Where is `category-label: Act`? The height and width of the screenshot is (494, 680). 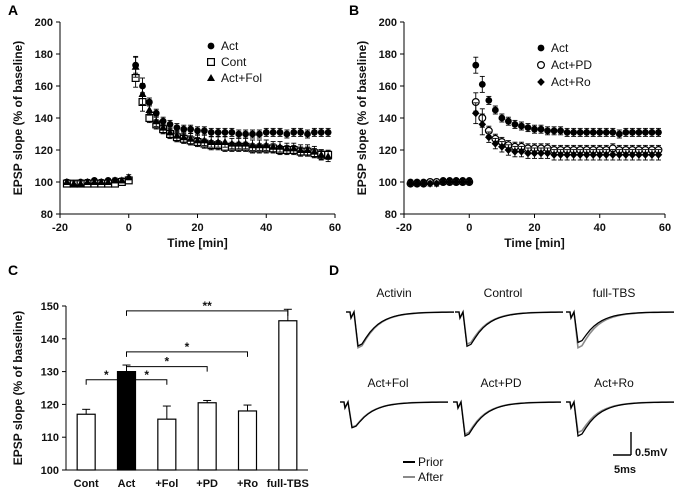
category-label: Act is located at coordinates (127, 484).